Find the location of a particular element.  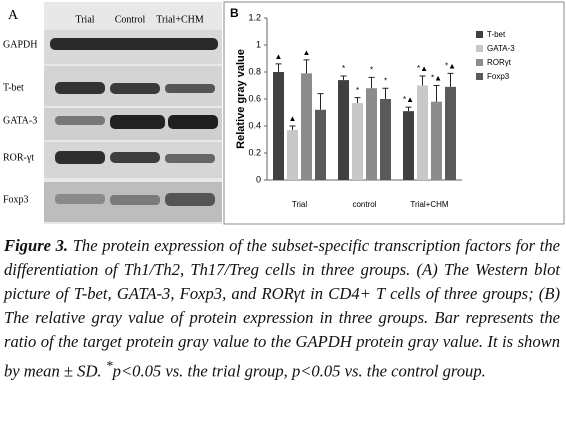

y-tick-label: 0 is located at coordinates (258, 179).